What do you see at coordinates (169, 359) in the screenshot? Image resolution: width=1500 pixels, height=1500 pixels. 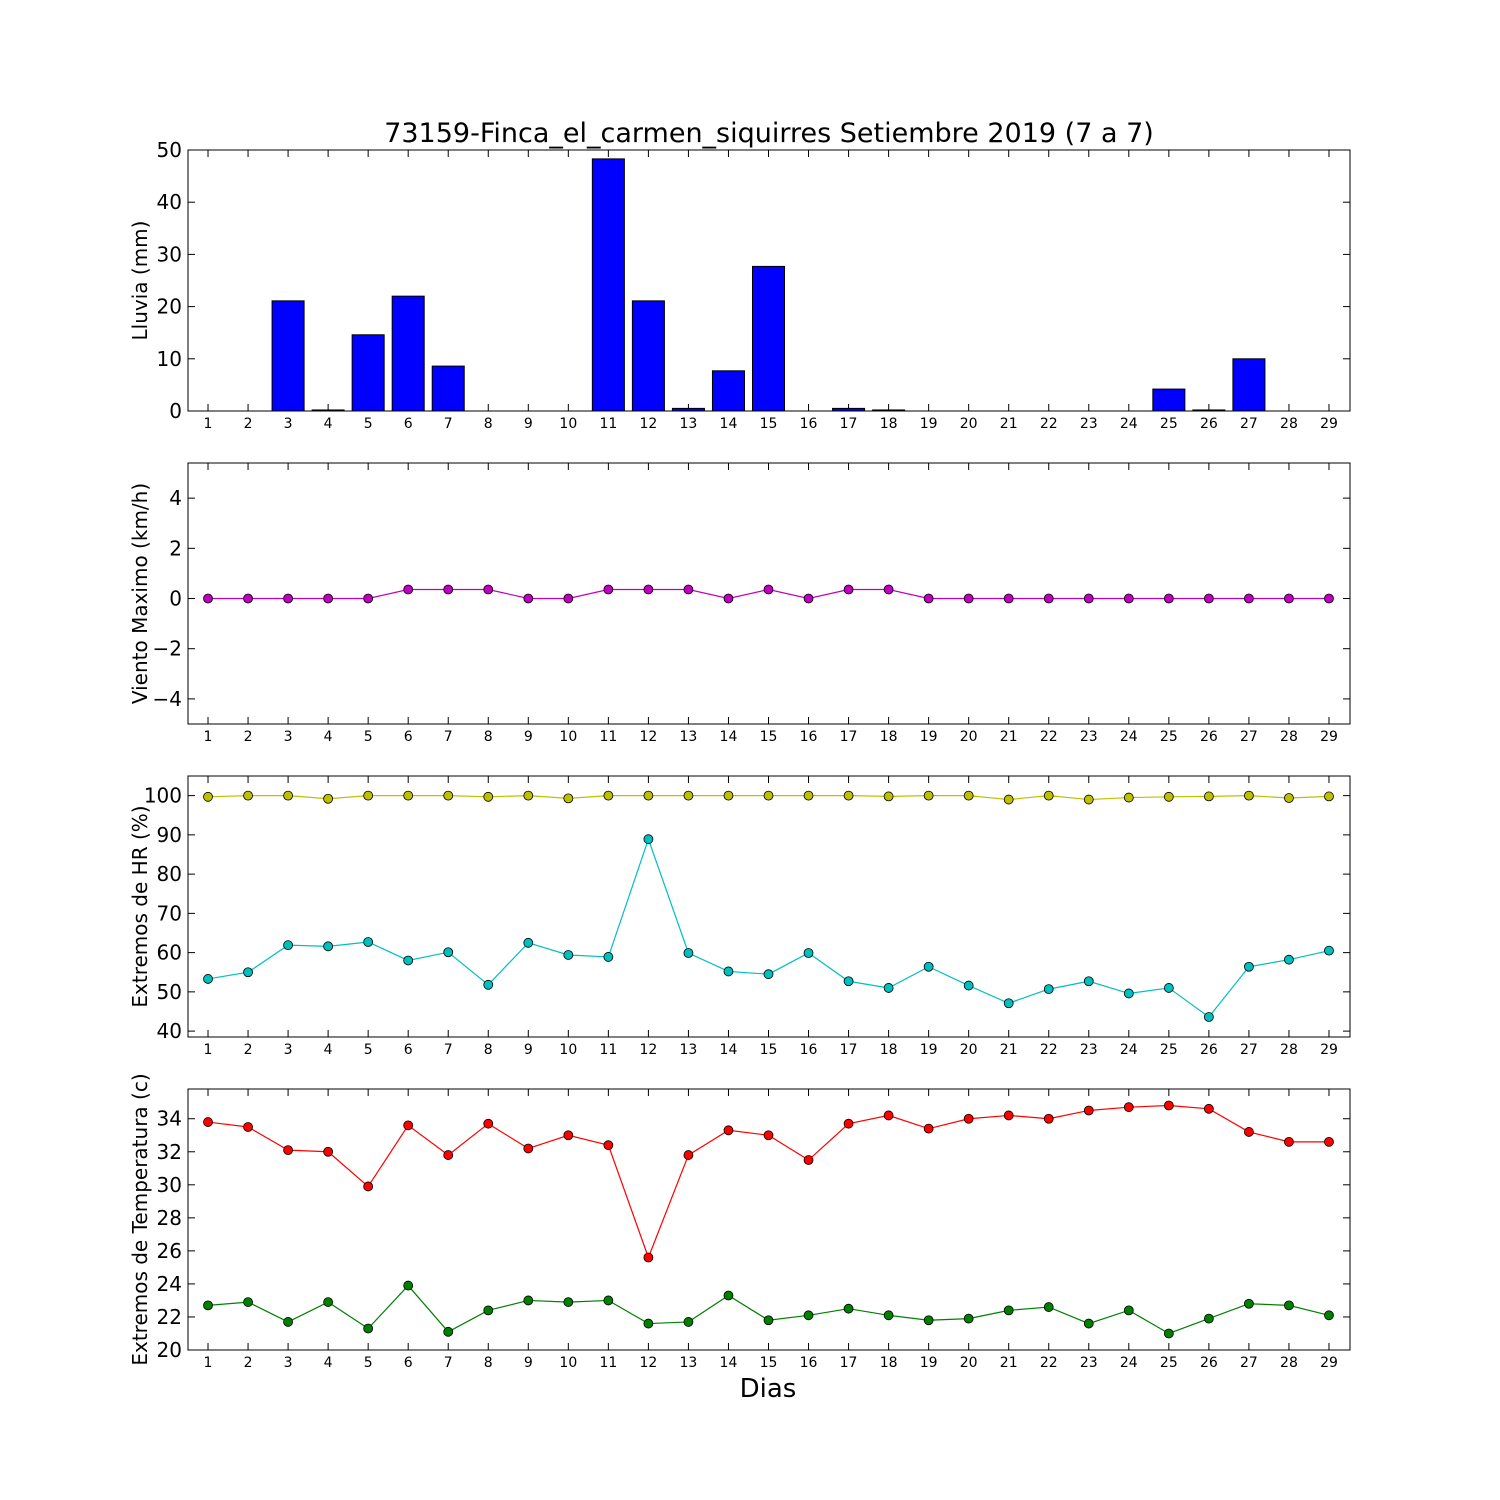 I see `y-tick-label: 10` at bounding box center [169, 359].